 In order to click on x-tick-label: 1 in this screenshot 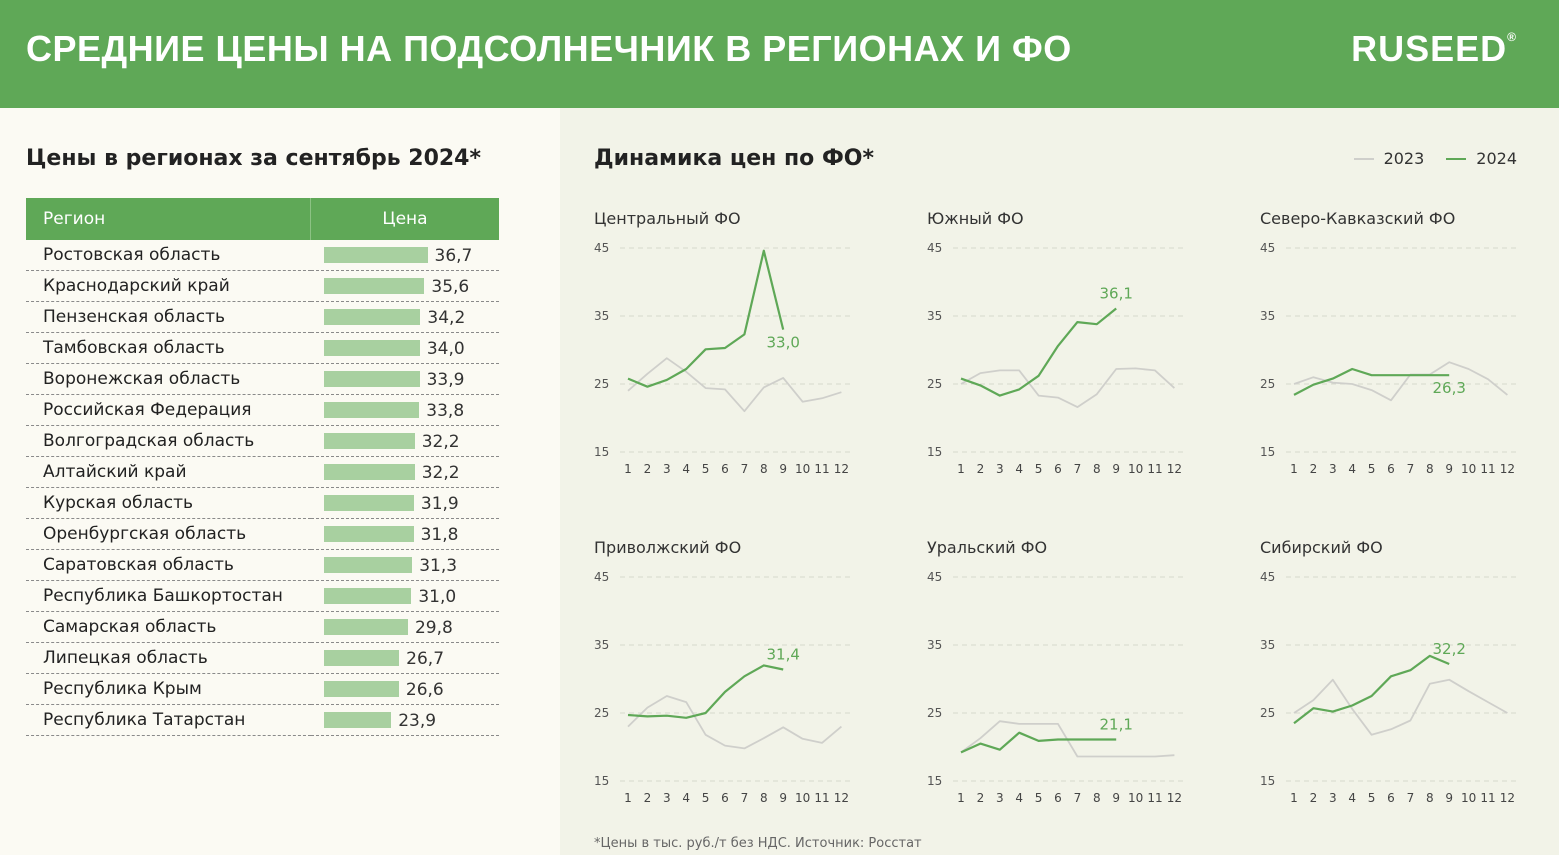, I will do `click(961, 798)`.